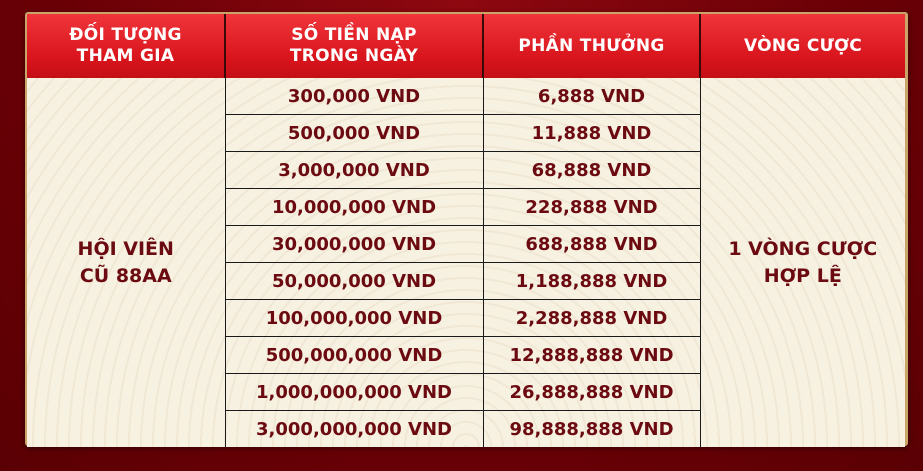 The image size is (923, 471). I want to click on reward-cell: 688,888 VND, so click(591, 244).